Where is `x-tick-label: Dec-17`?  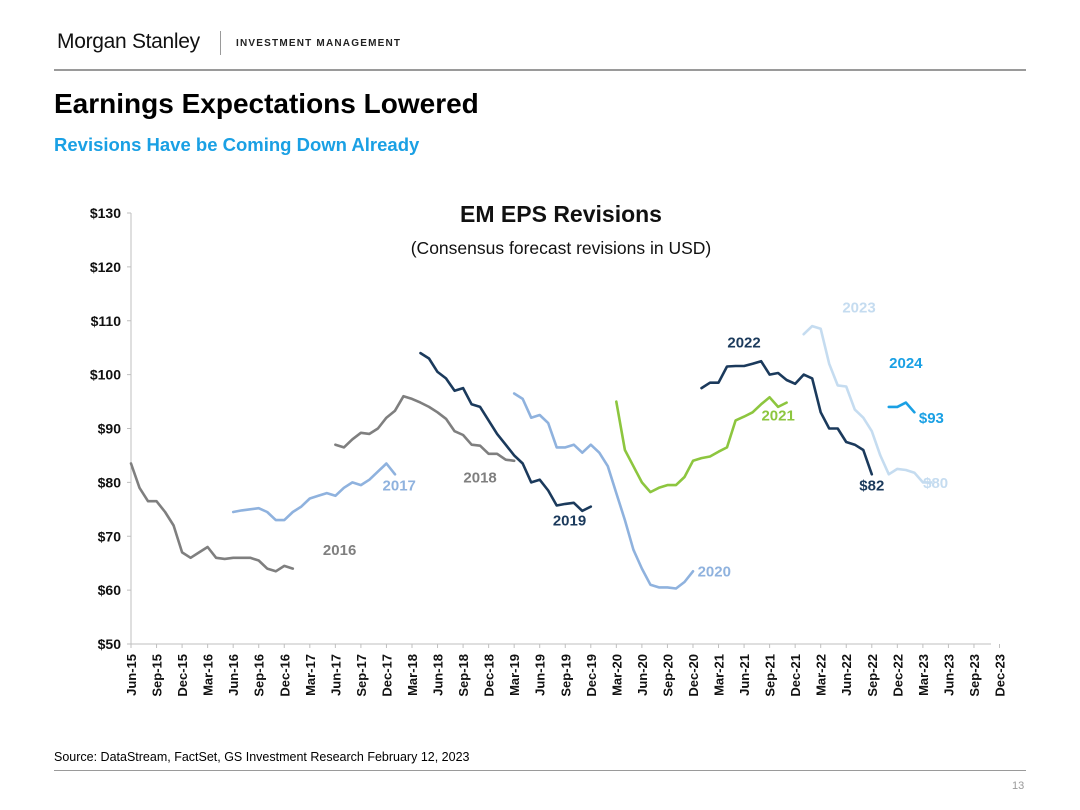 x-tick-label: Dec-17 is located at coordinates (386, 675).